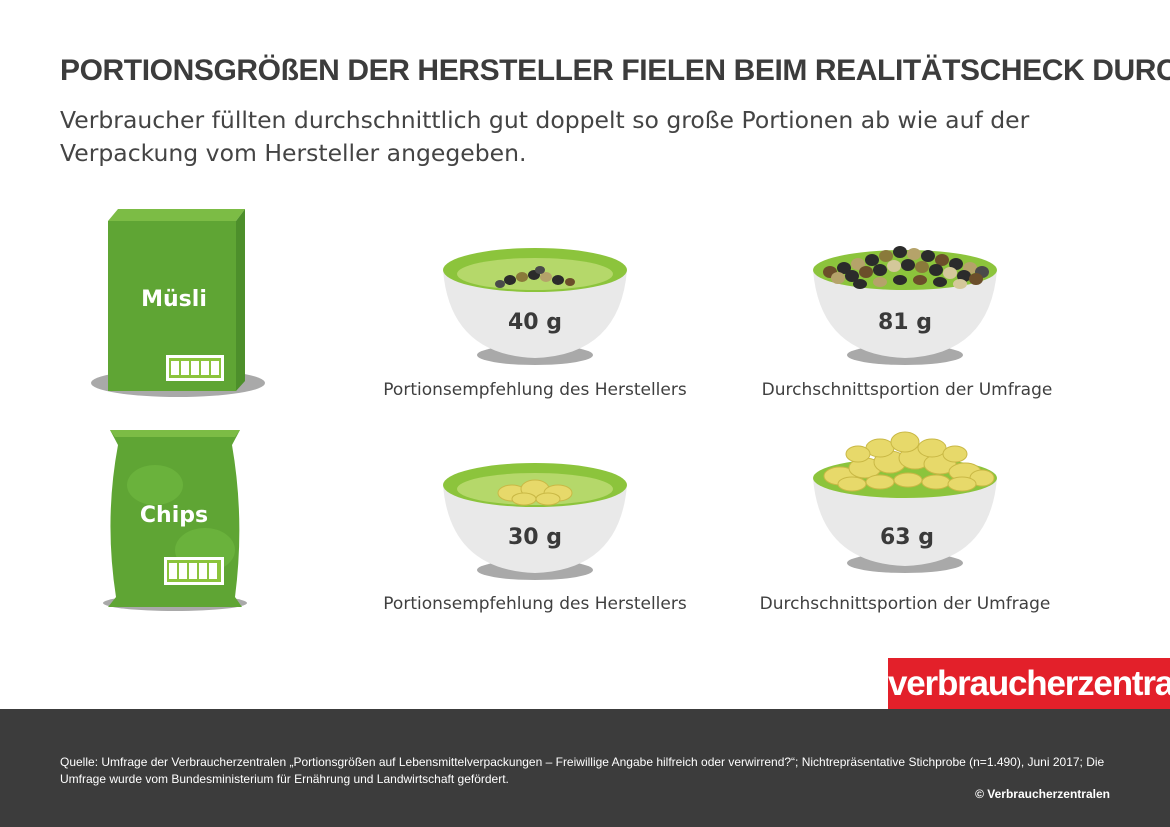  What do you see at coordinates (535, 537) in the screenshot?
I see `chips-recommended-weight: 30 g` at bounding box center [535, 537].